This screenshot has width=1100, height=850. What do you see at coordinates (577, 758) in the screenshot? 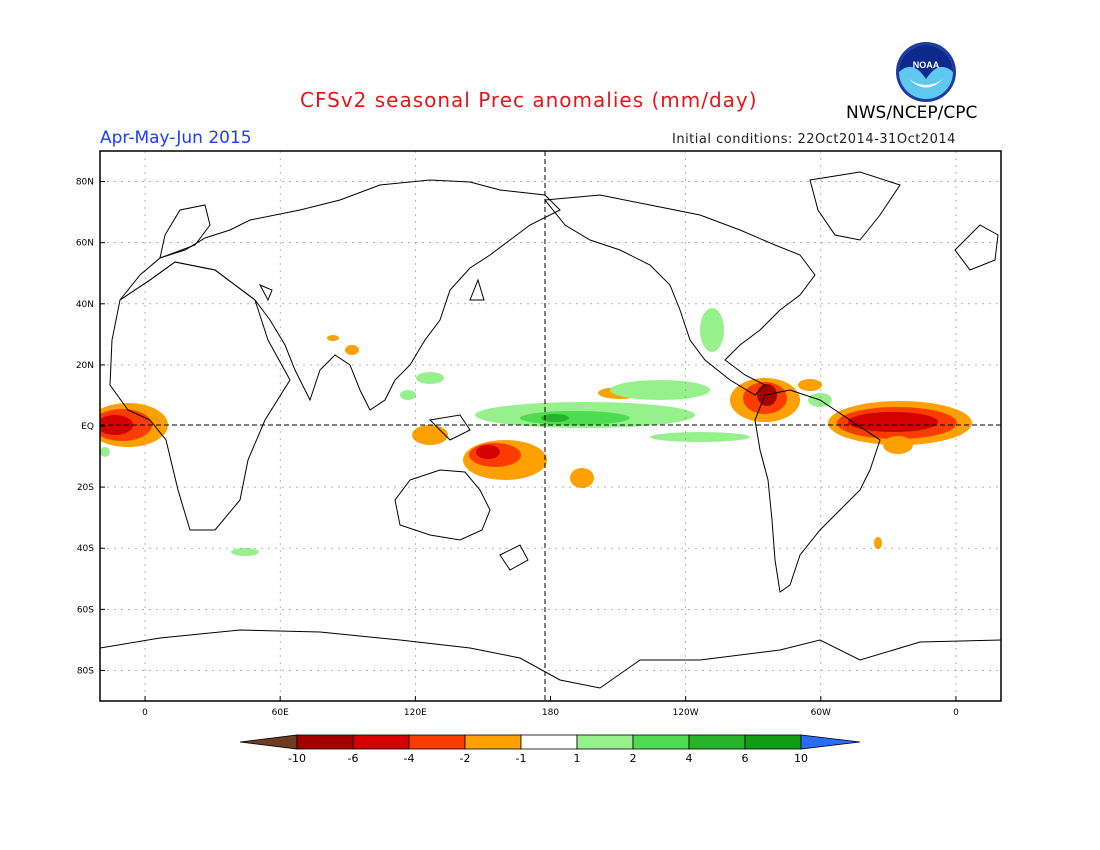
I see `colorbar-label: 1` at bounding box center [577, 758].